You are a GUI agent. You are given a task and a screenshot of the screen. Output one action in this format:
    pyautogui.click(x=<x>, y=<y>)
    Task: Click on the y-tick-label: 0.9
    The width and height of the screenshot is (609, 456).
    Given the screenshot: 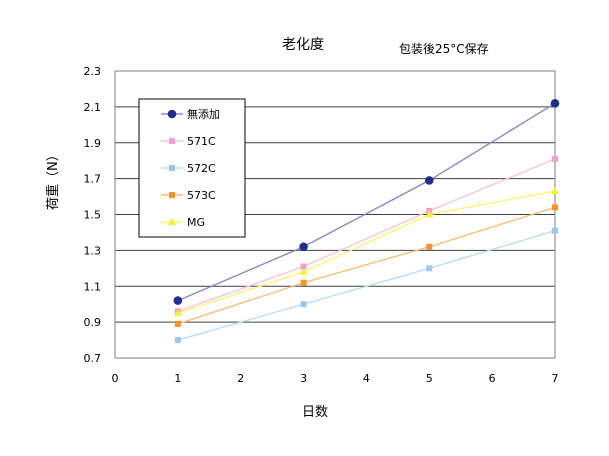 What is the action you would take?
    pyautogui.click(x=93, y=322)
    